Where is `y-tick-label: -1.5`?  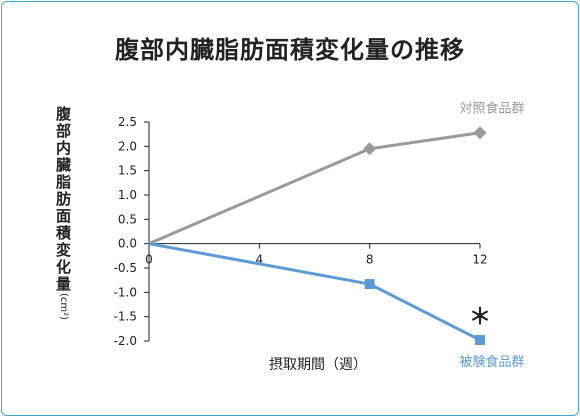
y-tick-label: -1.5 is located at coordinates (125, 317).